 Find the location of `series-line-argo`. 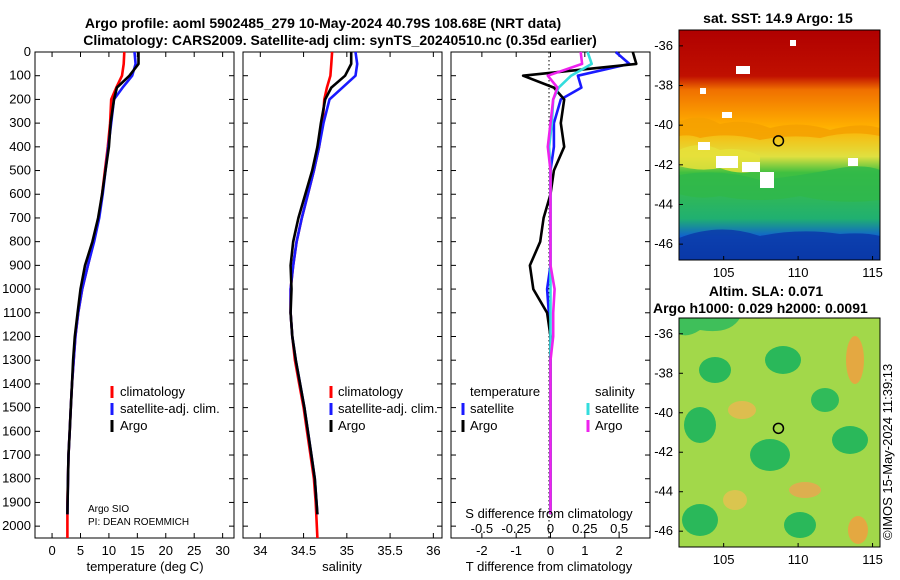

series-line-argo is located at coordinates (321, 283).